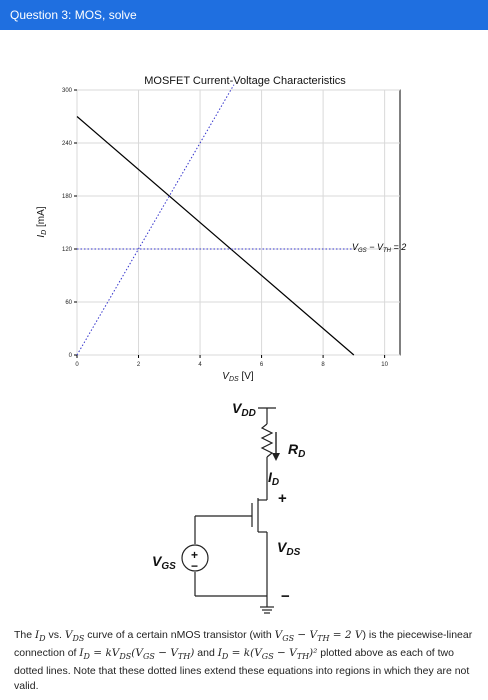 The image size is (488, 700). Describe the element at coordinates (55, 635) in the screenshot. I see `desc-text-2: vs.` at that location.